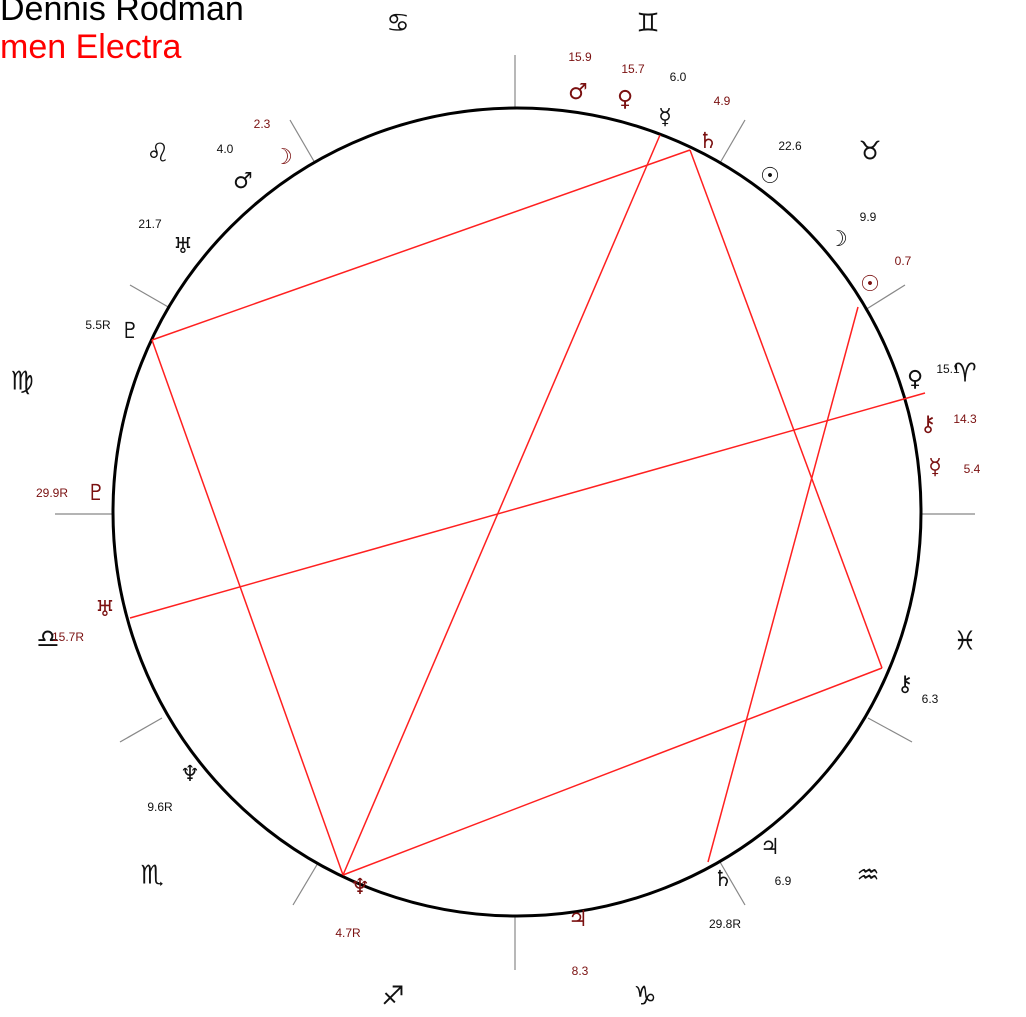 The image size is (1026, 1017). What do you see at coordinates (948, 369) in the screenshot?
I see `planet-position: 15.1` at bounding box center [948, 369].